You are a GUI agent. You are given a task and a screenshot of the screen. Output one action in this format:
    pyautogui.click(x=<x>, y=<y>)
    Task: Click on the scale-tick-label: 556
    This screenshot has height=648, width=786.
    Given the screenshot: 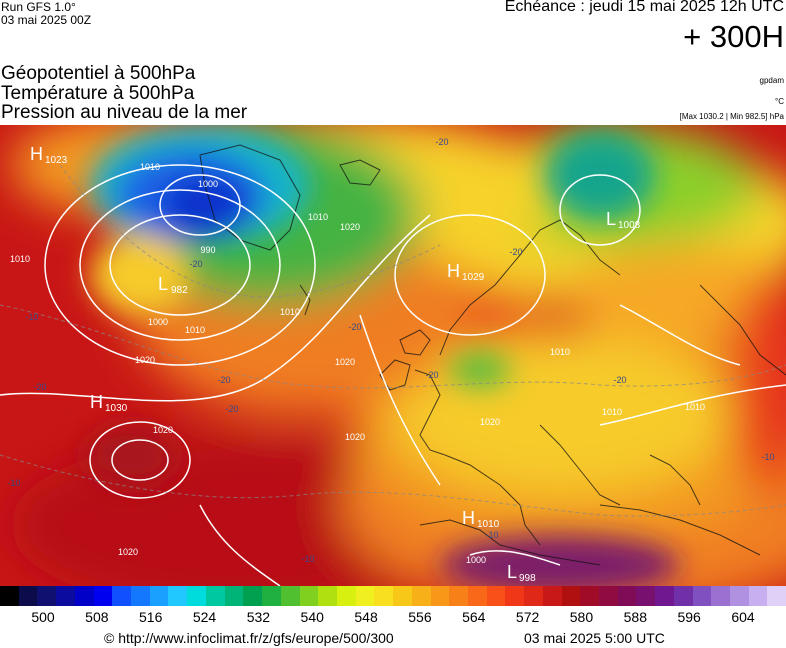 What is the action you would take?
    pyautogui.click(x=420, y=617)
    